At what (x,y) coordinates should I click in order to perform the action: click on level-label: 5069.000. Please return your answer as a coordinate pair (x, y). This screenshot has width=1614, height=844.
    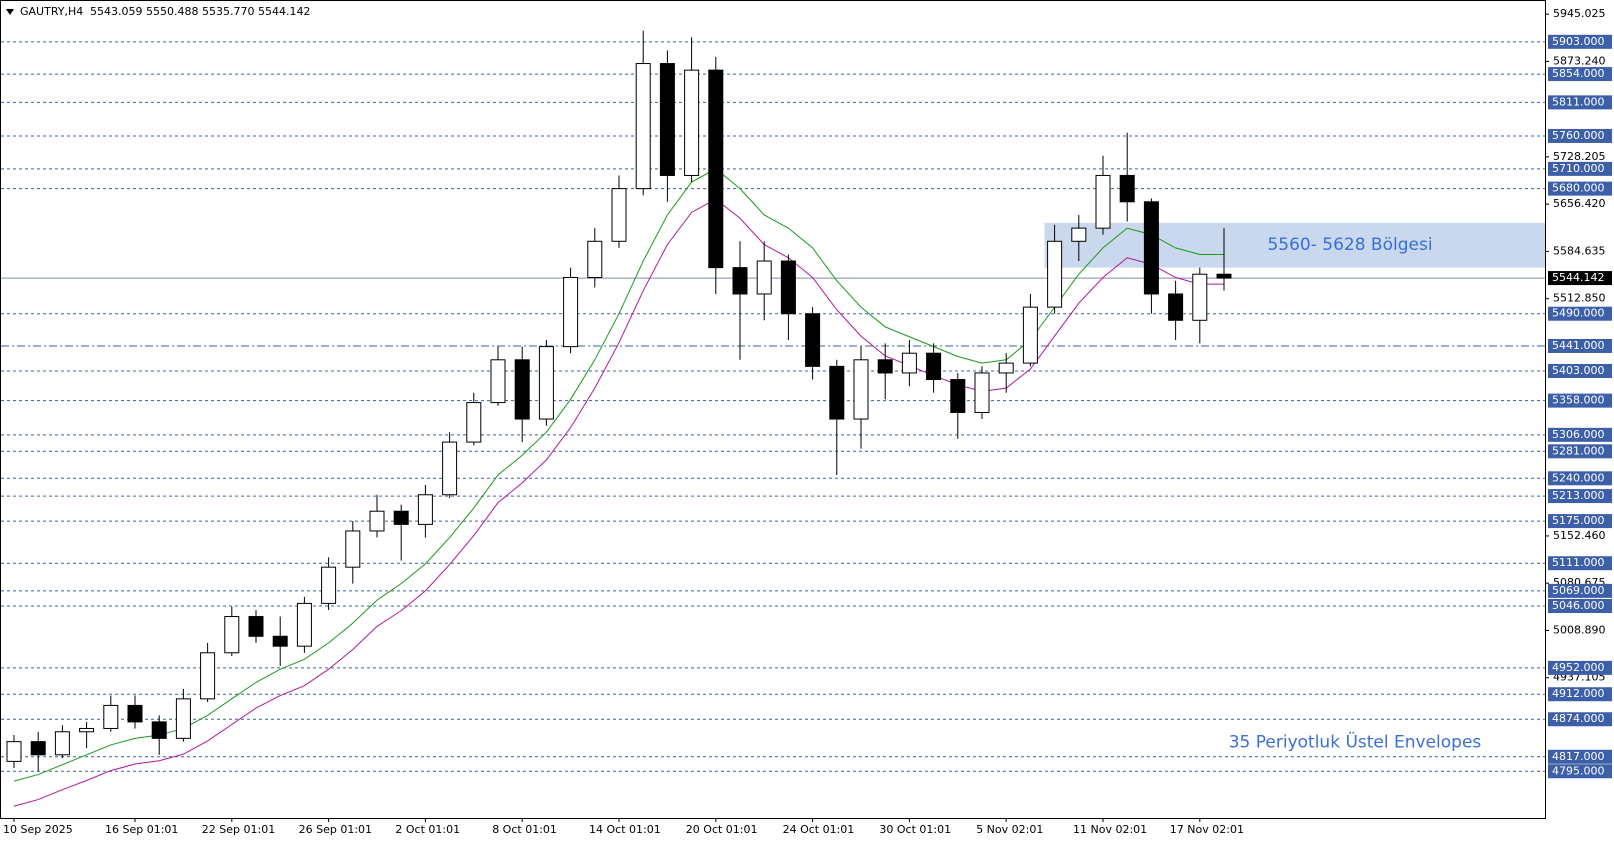
    Looking at the image, I should click on (1578, 590).